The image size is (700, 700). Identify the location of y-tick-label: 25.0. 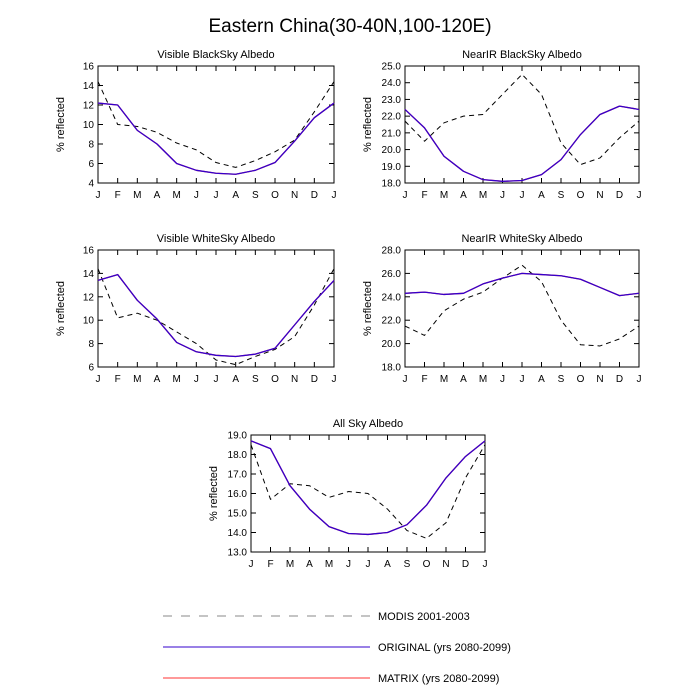
(392, 67).